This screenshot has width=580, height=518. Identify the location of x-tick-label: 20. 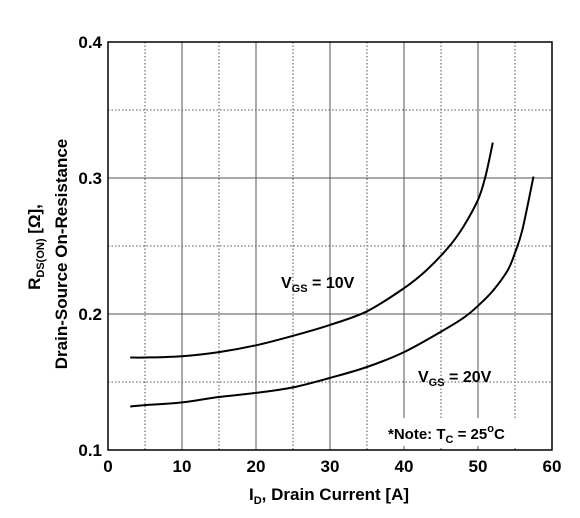
(256, 466).